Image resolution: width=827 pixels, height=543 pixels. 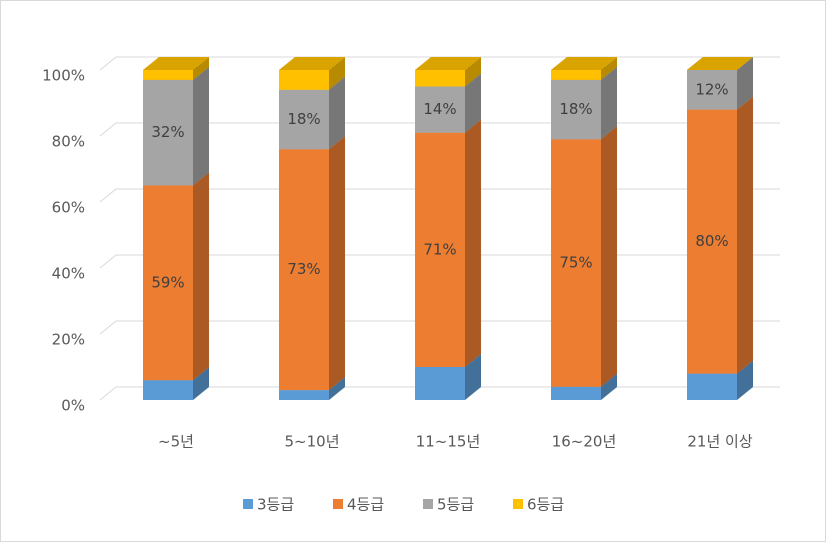 I want to click on value-label: 59%, so click(x=167, y=282).